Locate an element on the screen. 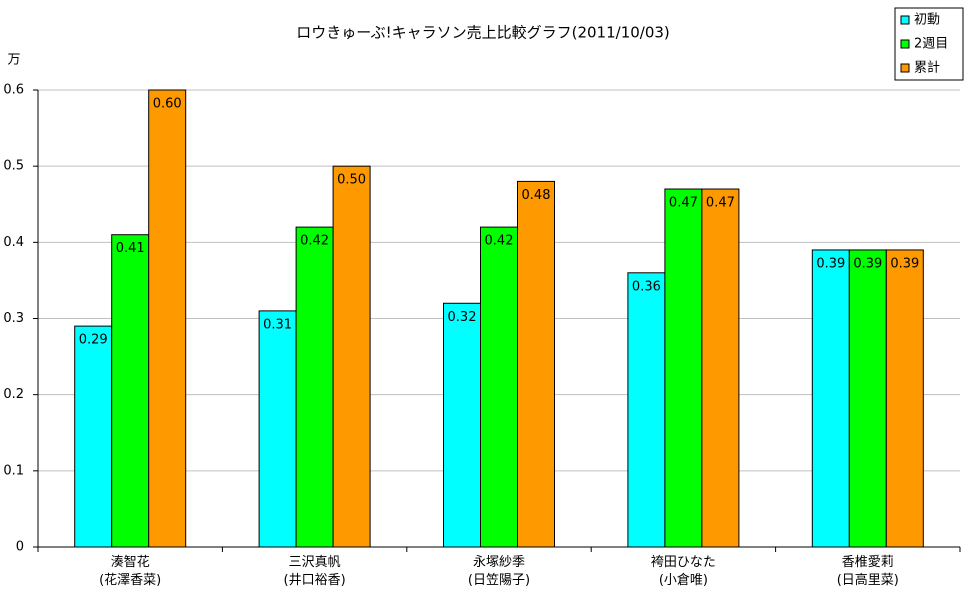 This screenshot has width=970, height=603. y-tick-label: 0.2 is located at coordinates (13, 394).